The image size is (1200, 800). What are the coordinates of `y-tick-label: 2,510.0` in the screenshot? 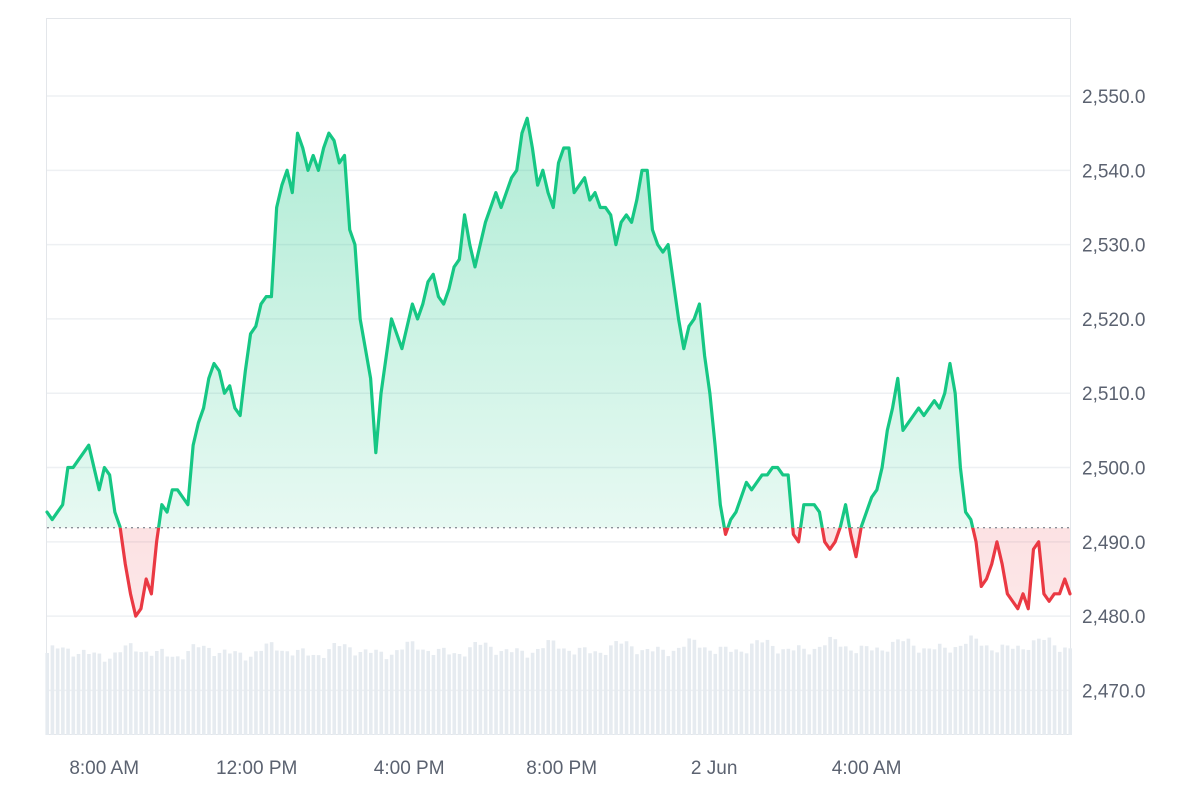 It's located at (1113, 394).